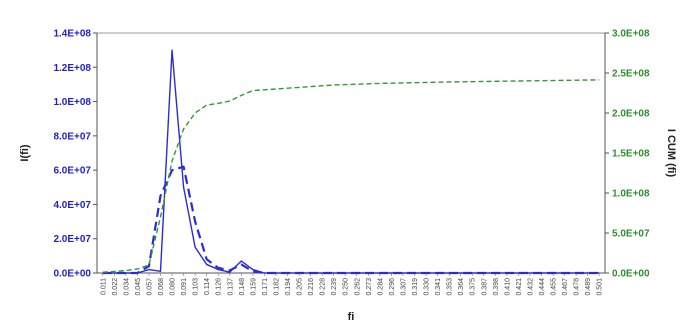 Image resolution: width=689 pixels, height=328 pixels. I want to click on x-tick-label: 0.194, so click(288, 287).